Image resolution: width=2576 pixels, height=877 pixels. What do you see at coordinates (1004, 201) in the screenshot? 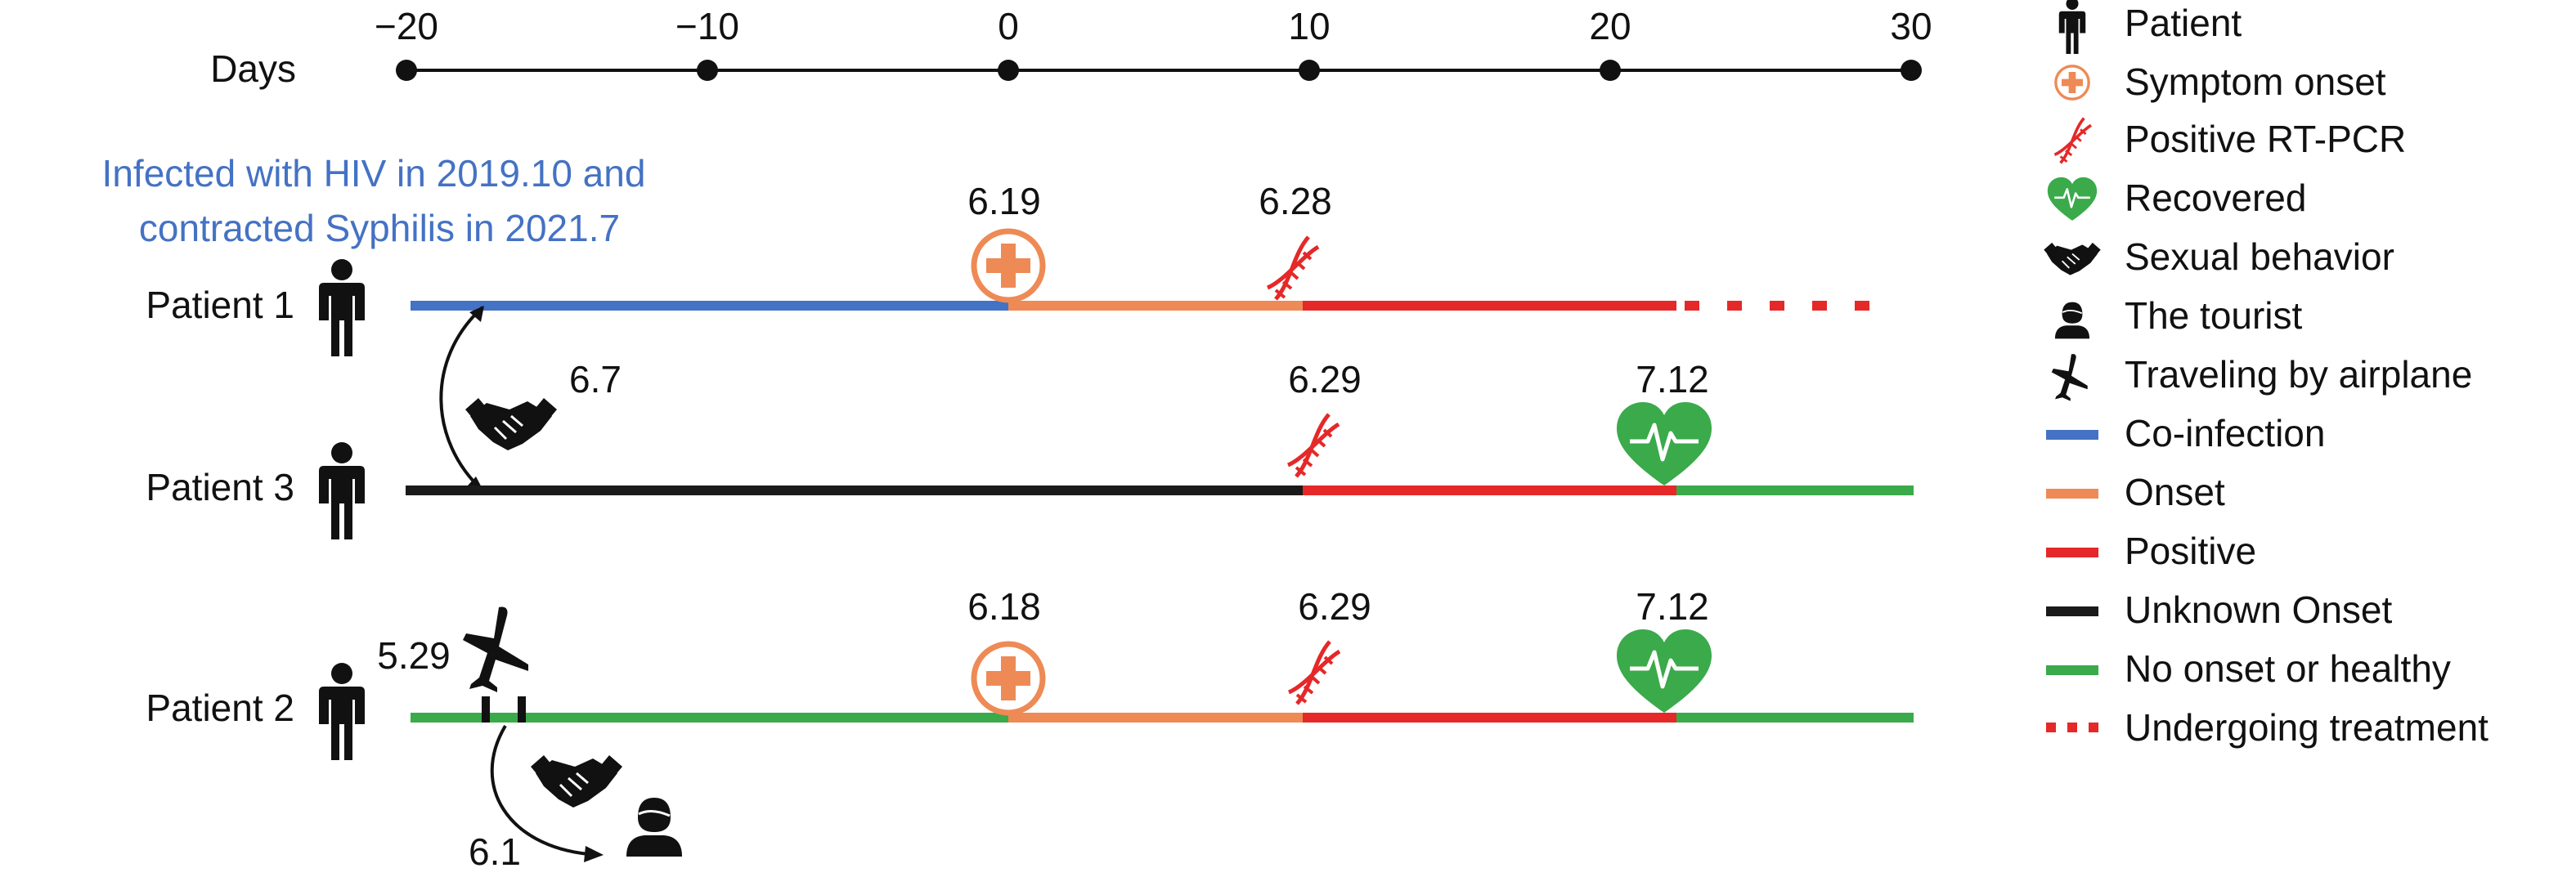
I see `onset-date: 6.19` at bounding box center [1004, 201].